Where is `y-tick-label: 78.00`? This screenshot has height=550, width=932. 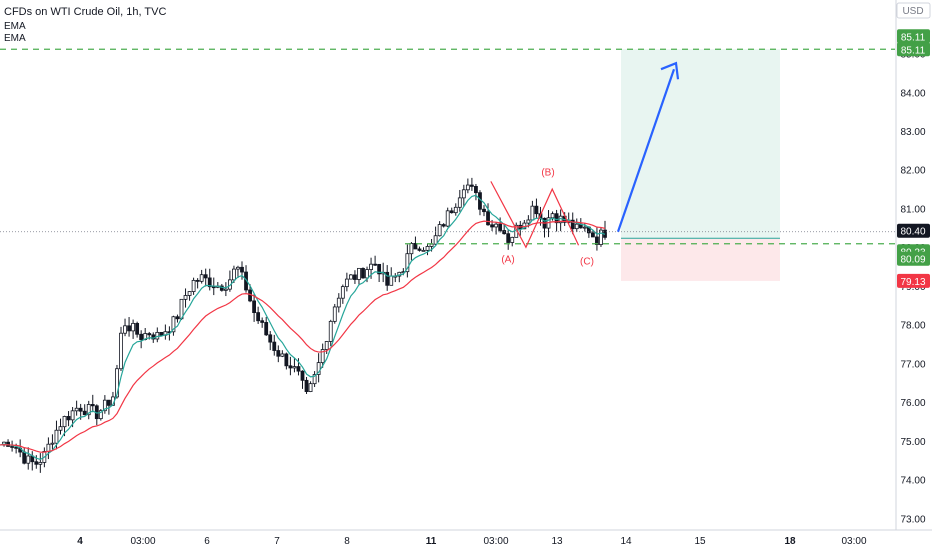 y-tick-label: 78.00 is located at coordinates (912, 326).